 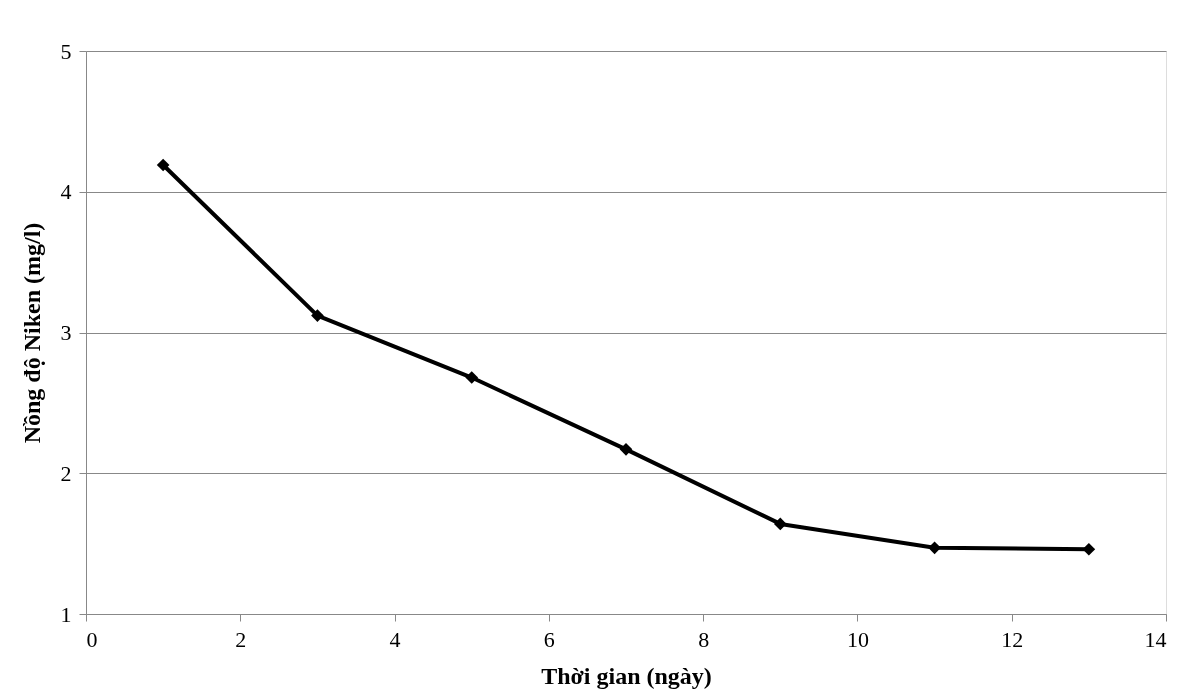 I want to click on y-tick-label: 1, so click(x=66, y=614).